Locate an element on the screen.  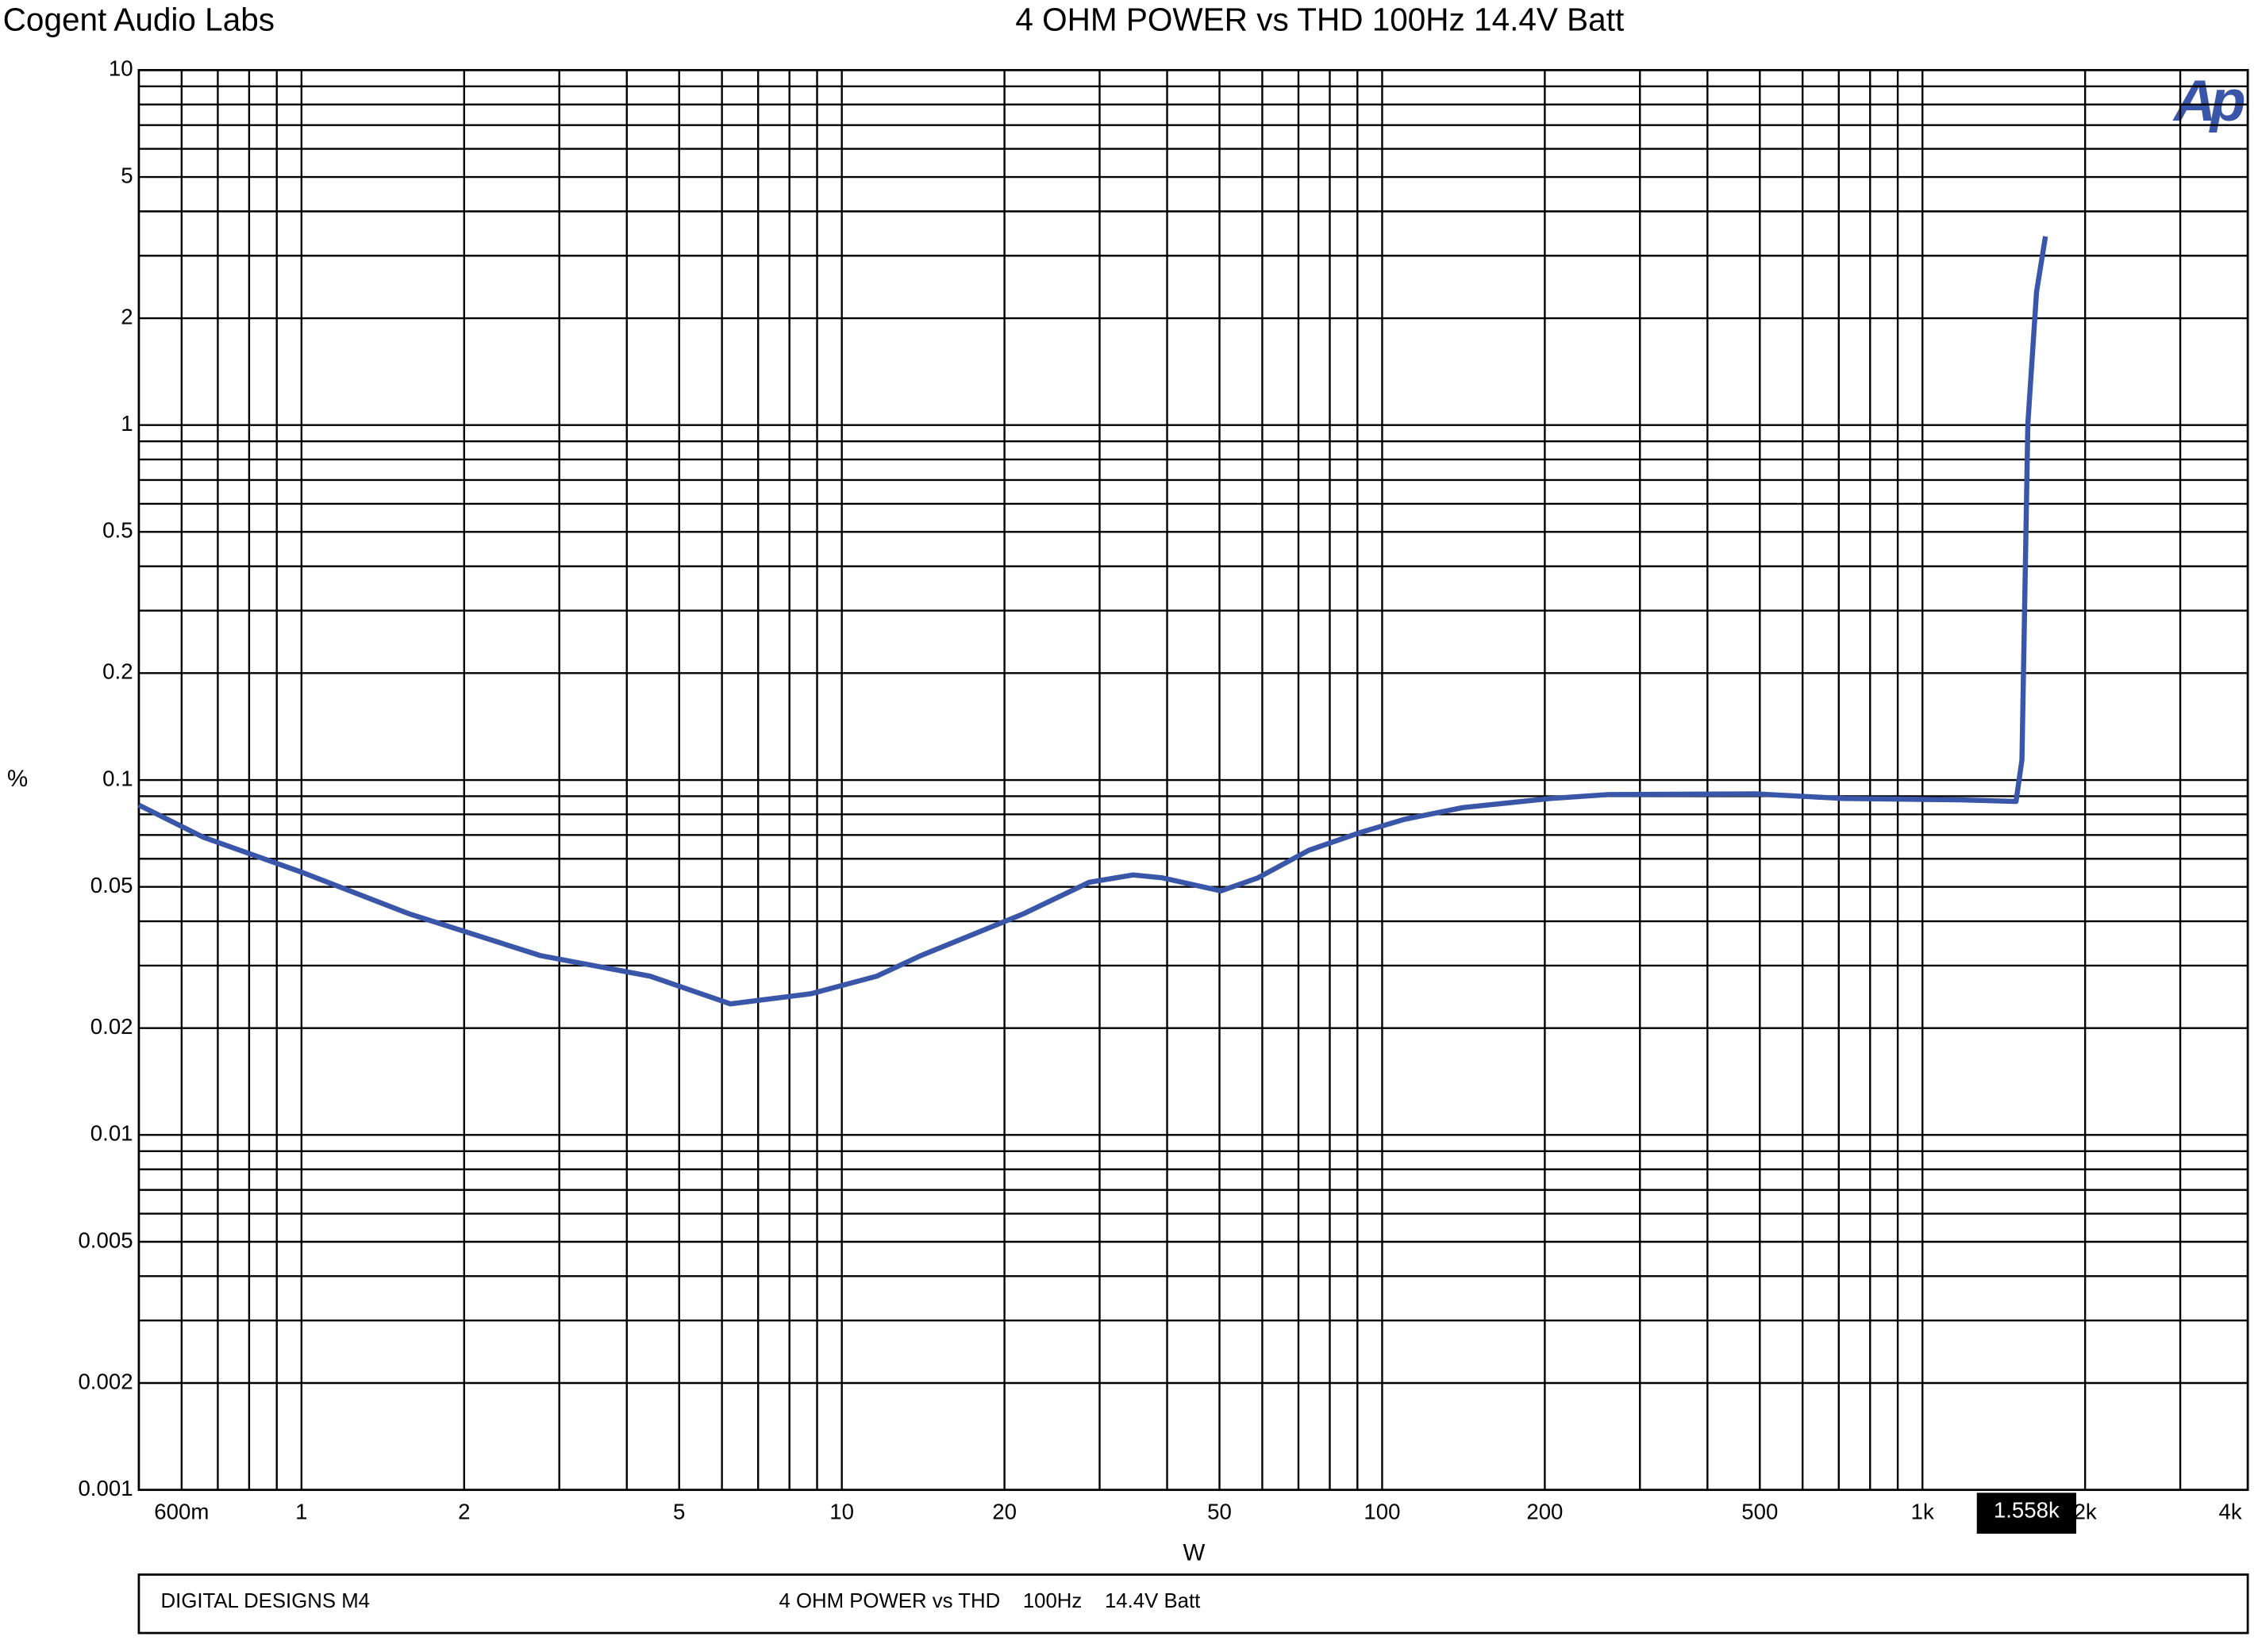
footer-box is located at coordinates (1193, 1604).